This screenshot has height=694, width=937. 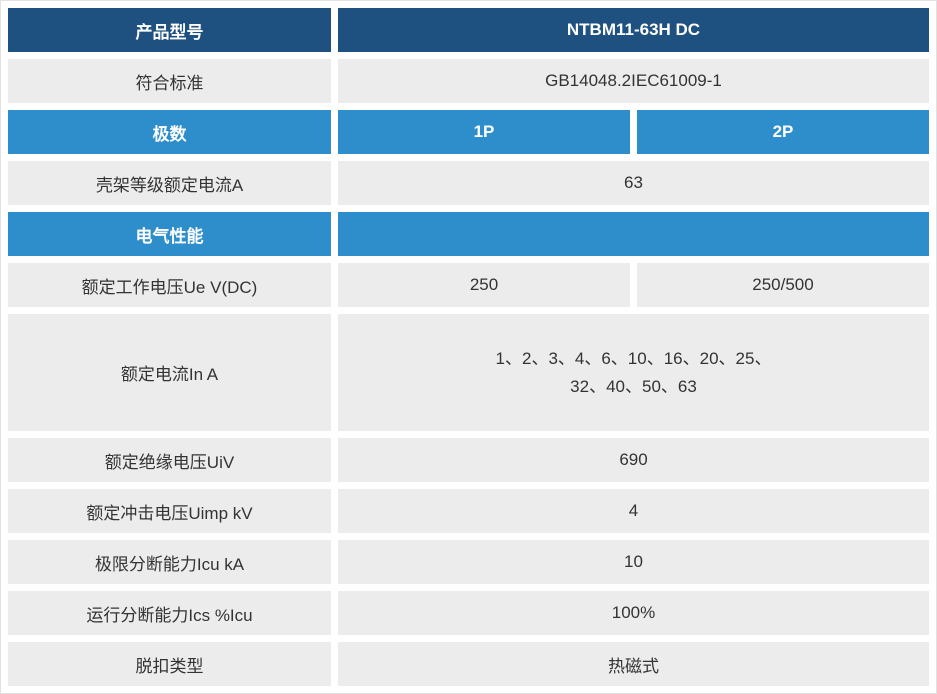 I want to click on standard-row: 符合标准 GB14048.2IEC61009-1, so click(x=468, y=81).